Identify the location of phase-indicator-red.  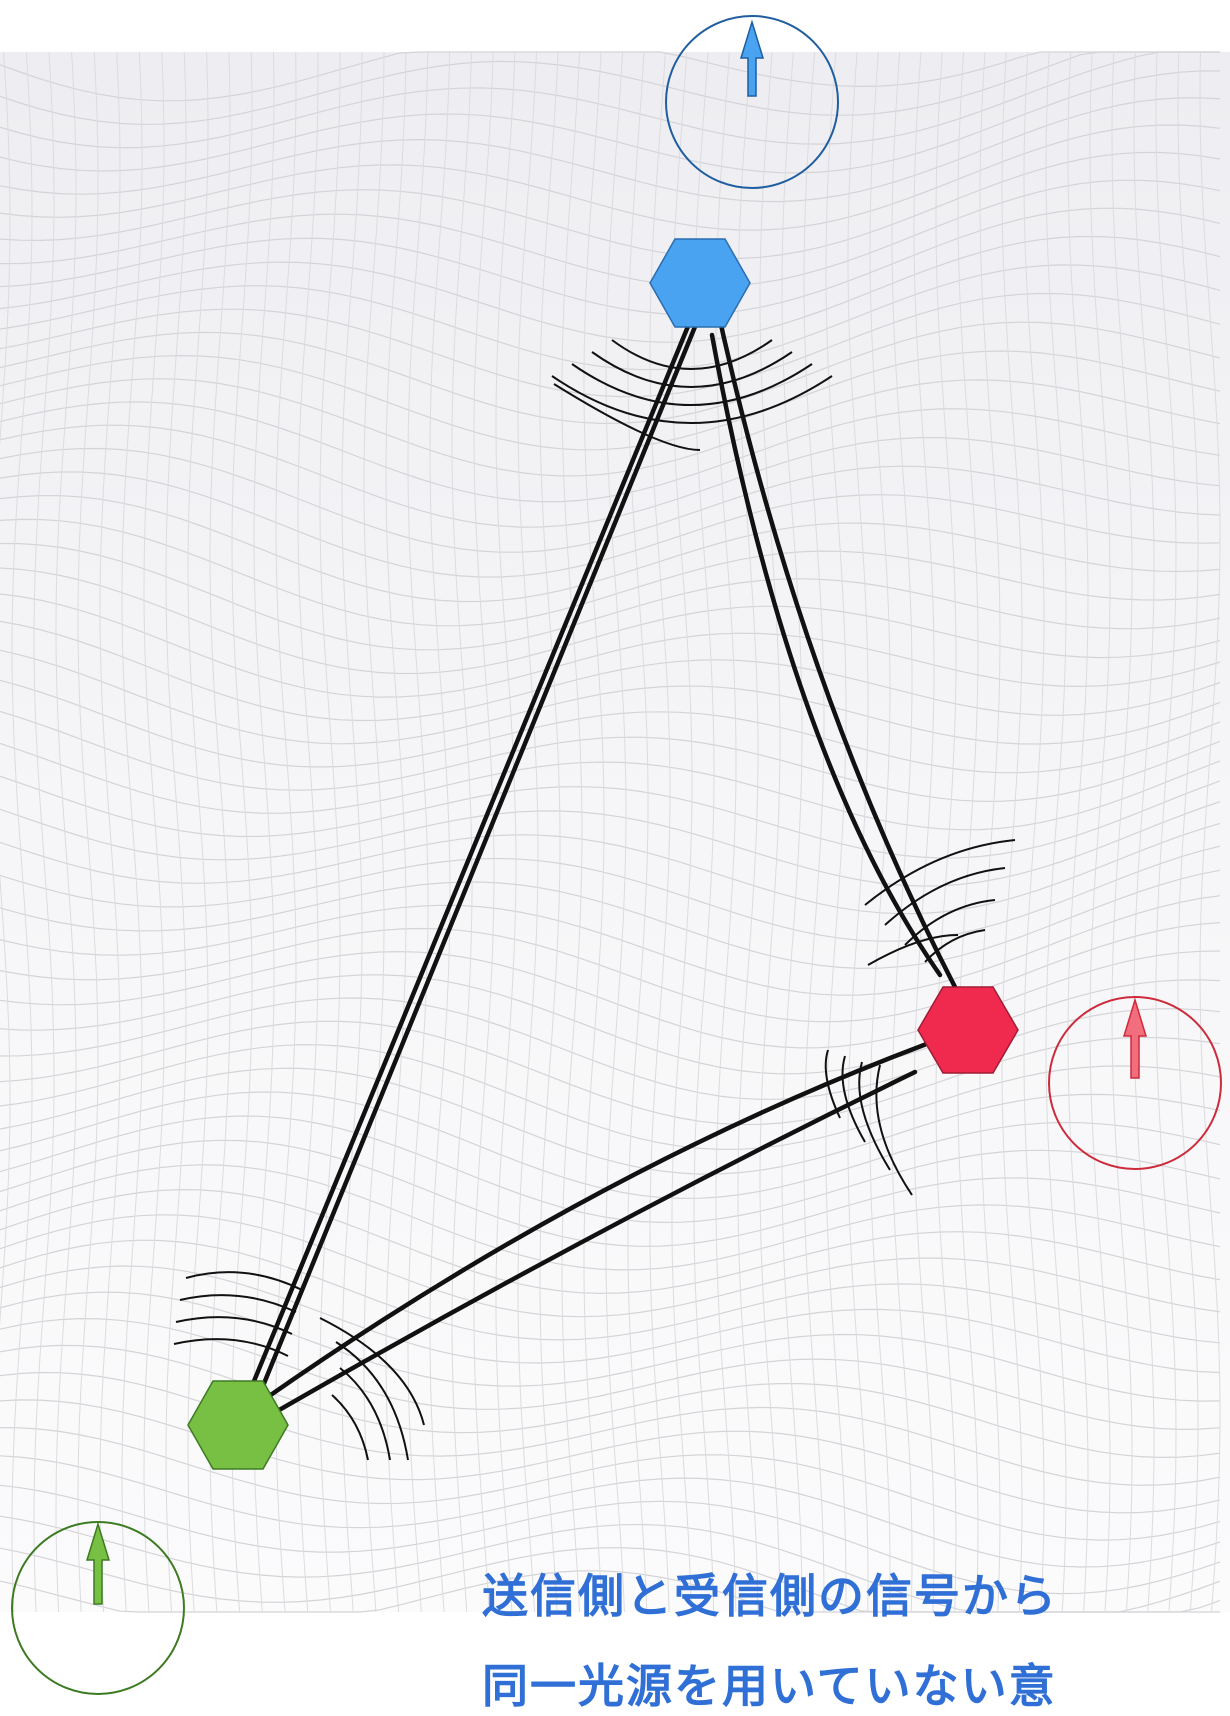
(1135, 1083).